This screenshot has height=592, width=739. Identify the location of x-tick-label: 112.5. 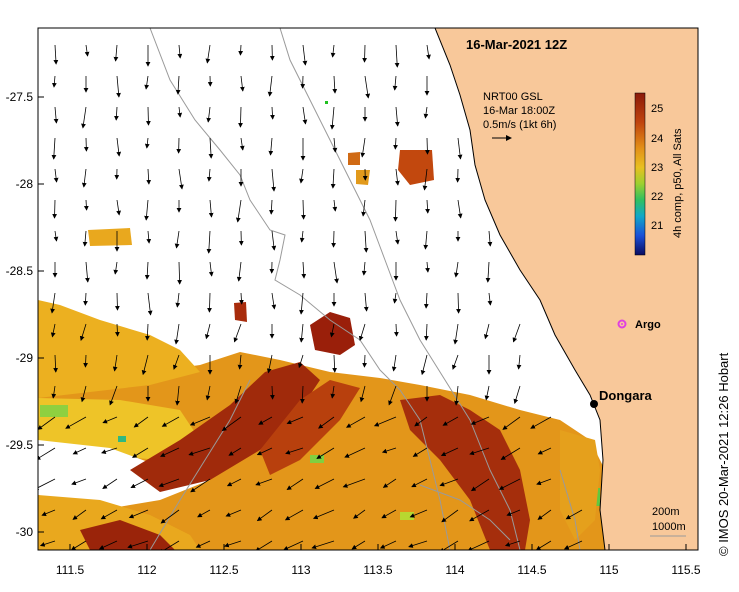
(223, 570).